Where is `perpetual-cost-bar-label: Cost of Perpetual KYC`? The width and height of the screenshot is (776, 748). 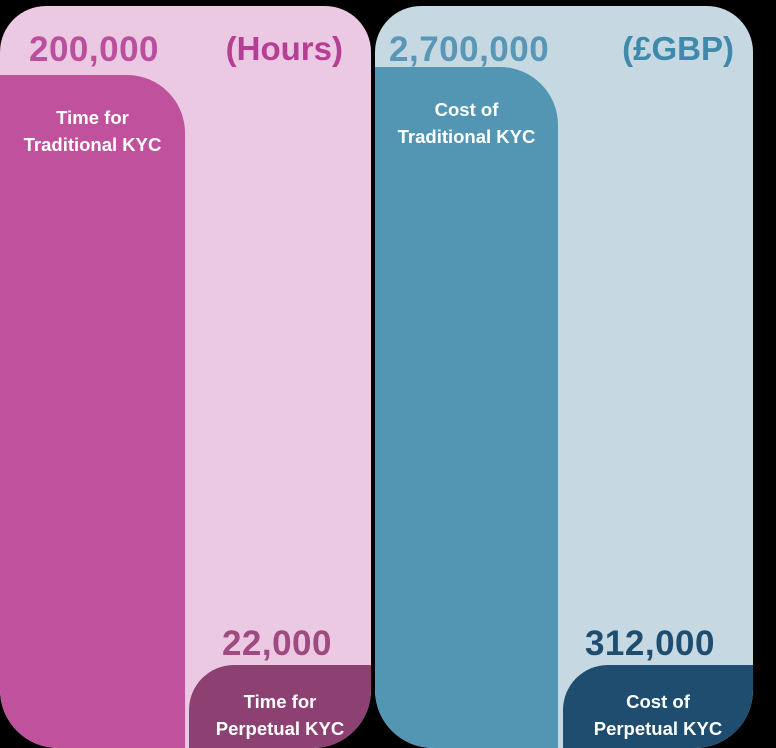
perpetual-cost-bar-label: Cost of Perpetual KYC is located at coordinates (658, 715).